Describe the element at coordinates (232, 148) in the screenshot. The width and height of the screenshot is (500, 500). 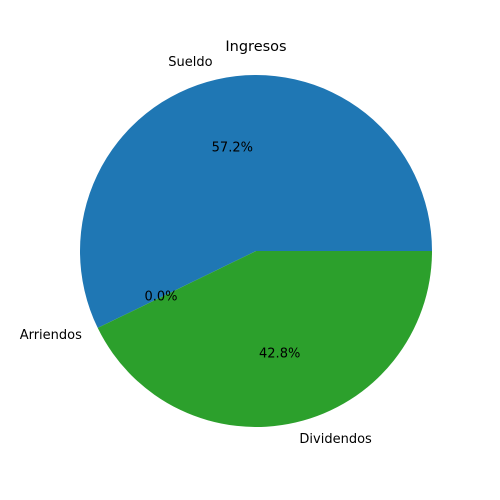
I see `slice-percent-sueldo: 57.2%` at that location.